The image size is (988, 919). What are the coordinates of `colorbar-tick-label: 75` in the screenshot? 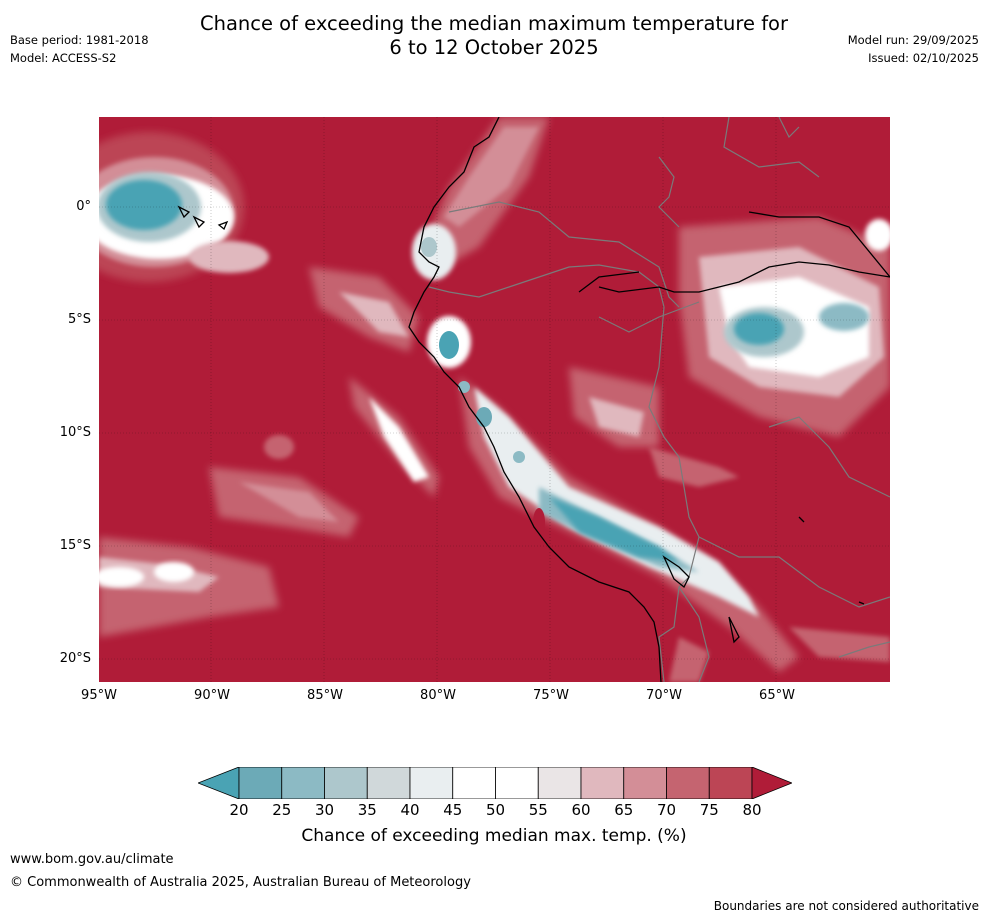 It's located at (709, 810).